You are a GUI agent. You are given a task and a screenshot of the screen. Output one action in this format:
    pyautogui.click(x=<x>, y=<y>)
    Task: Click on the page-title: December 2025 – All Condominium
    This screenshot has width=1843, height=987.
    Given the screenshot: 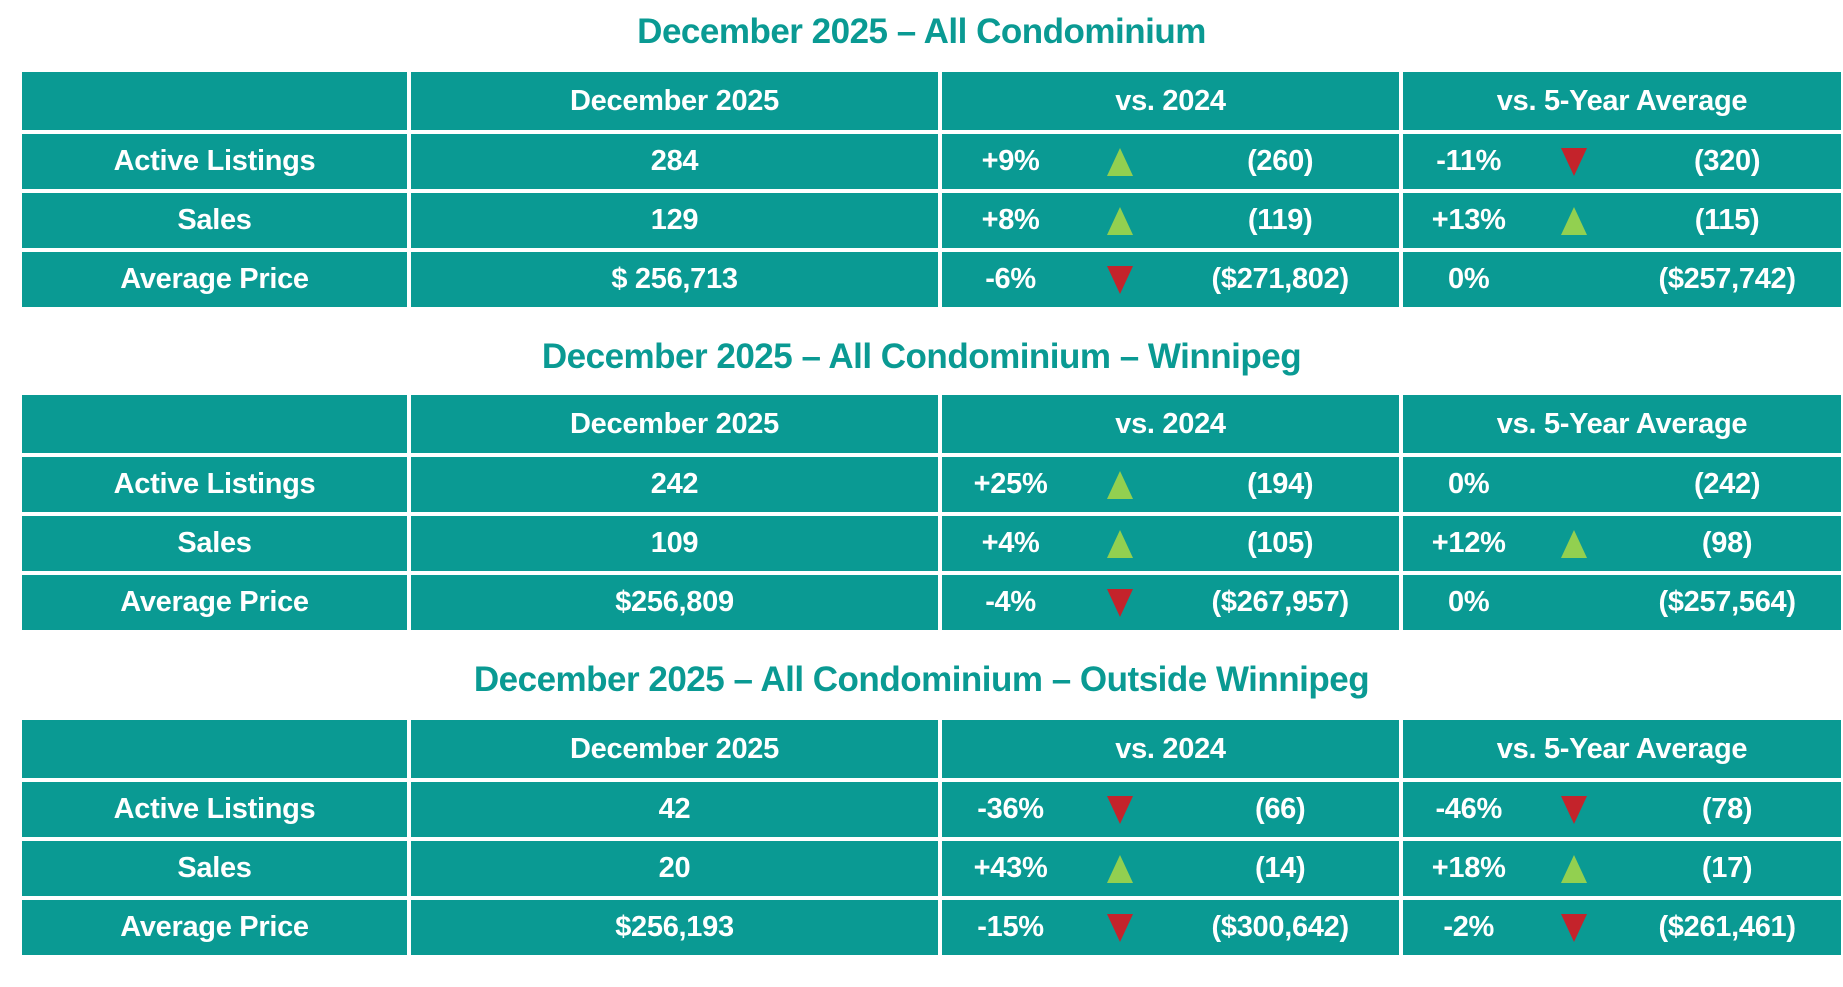 What is the action you would take?
    pyautogui.click(x=921, y=31)
    